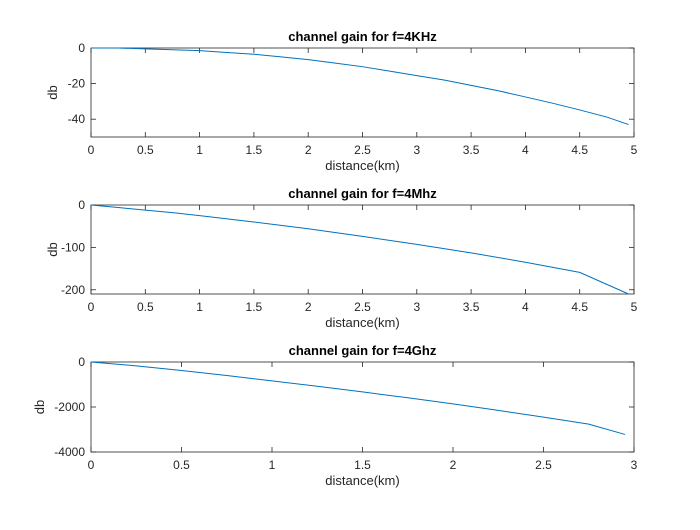  Describe the element at coordinates (77, 84) in the screenshot. I see `y-tick-label: -20` at that location.